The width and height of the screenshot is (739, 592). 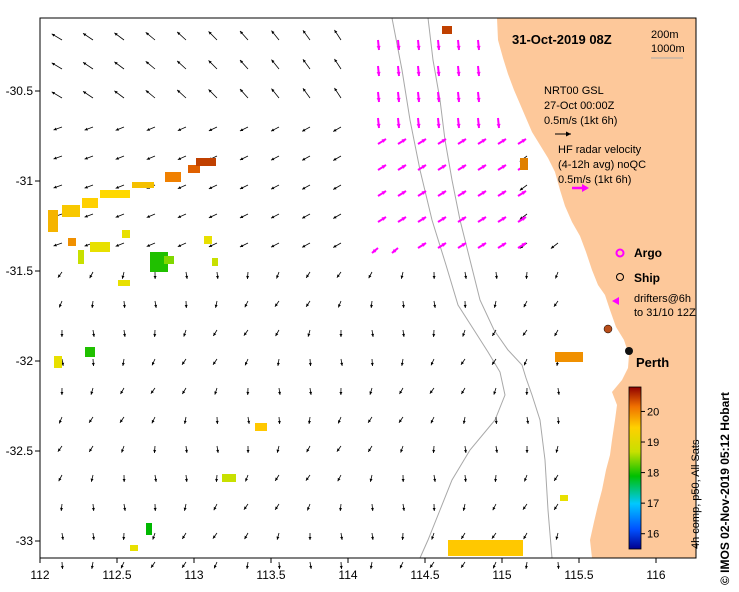 What do you see at coordinates (696, 494) in the screenshot?
I see `colorbar-label: 4h comp, p50, All Sats` at bounding box center [696, 494].